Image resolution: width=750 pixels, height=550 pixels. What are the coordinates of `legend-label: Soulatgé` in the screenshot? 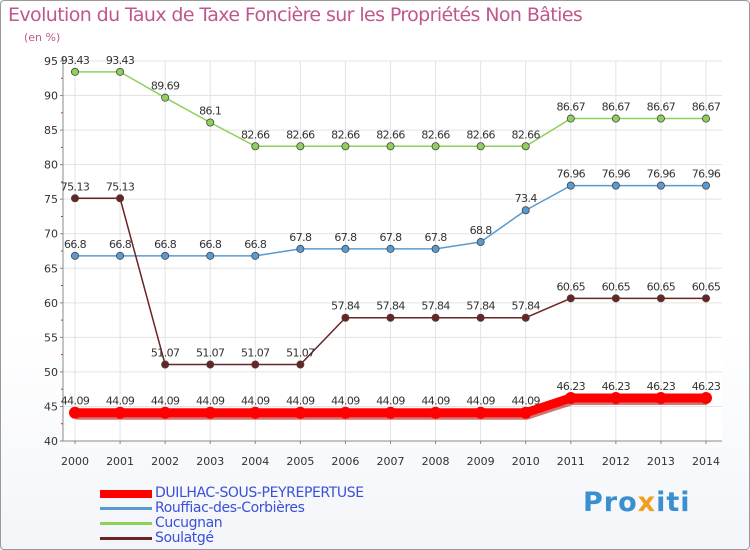 It's located at (184, 538).